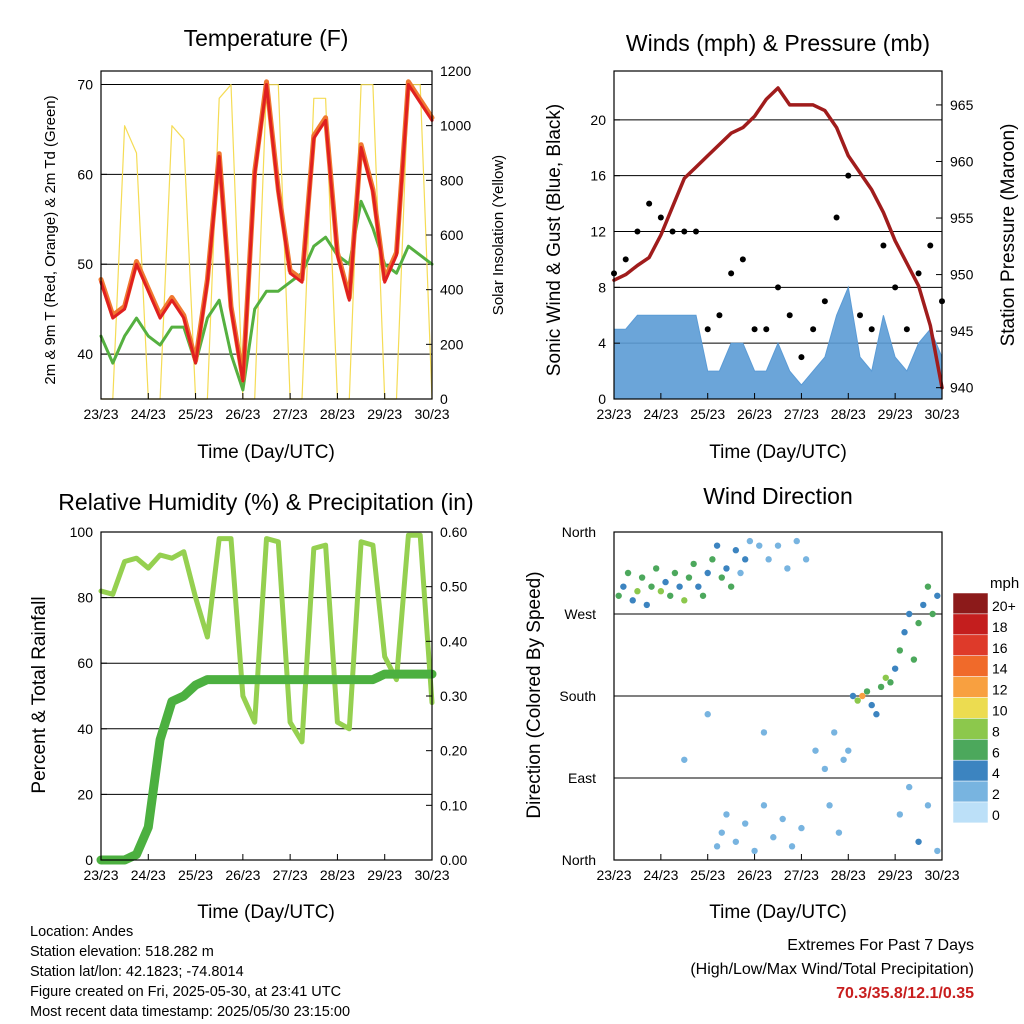  What do you see at coordinates (242, 875) in the screenshot?
I see `humidity-xtick-label: 26/23` at bounding box center [242, 875].